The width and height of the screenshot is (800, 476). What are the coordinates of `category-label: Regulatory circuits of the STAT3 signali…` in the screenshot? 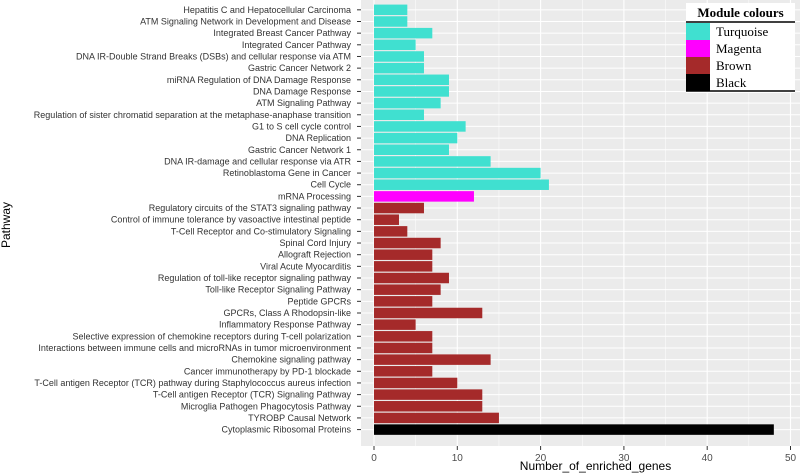 It's located at (250, 208).